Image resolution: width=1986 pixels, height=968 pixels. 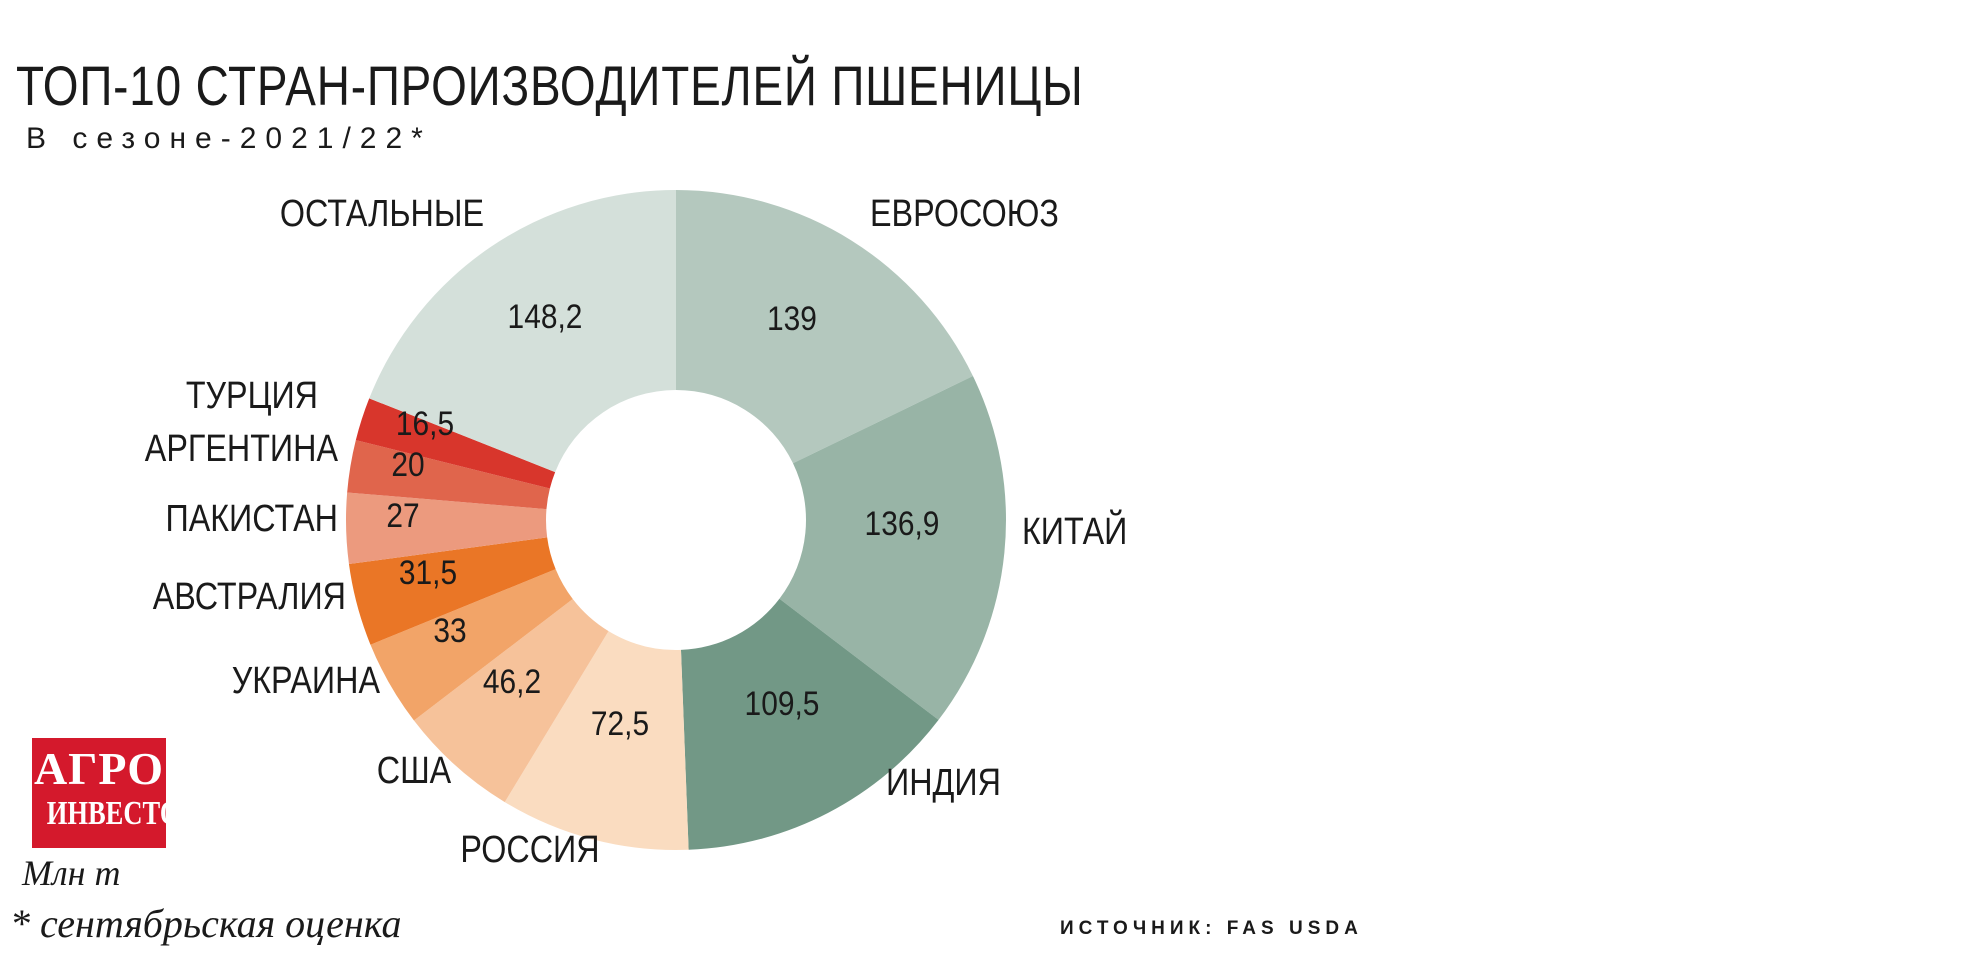 What do you see at coordinates (782, 703) in the screenshot?
I see `value-label-3: 109,5` at bounding box center [782, 703].